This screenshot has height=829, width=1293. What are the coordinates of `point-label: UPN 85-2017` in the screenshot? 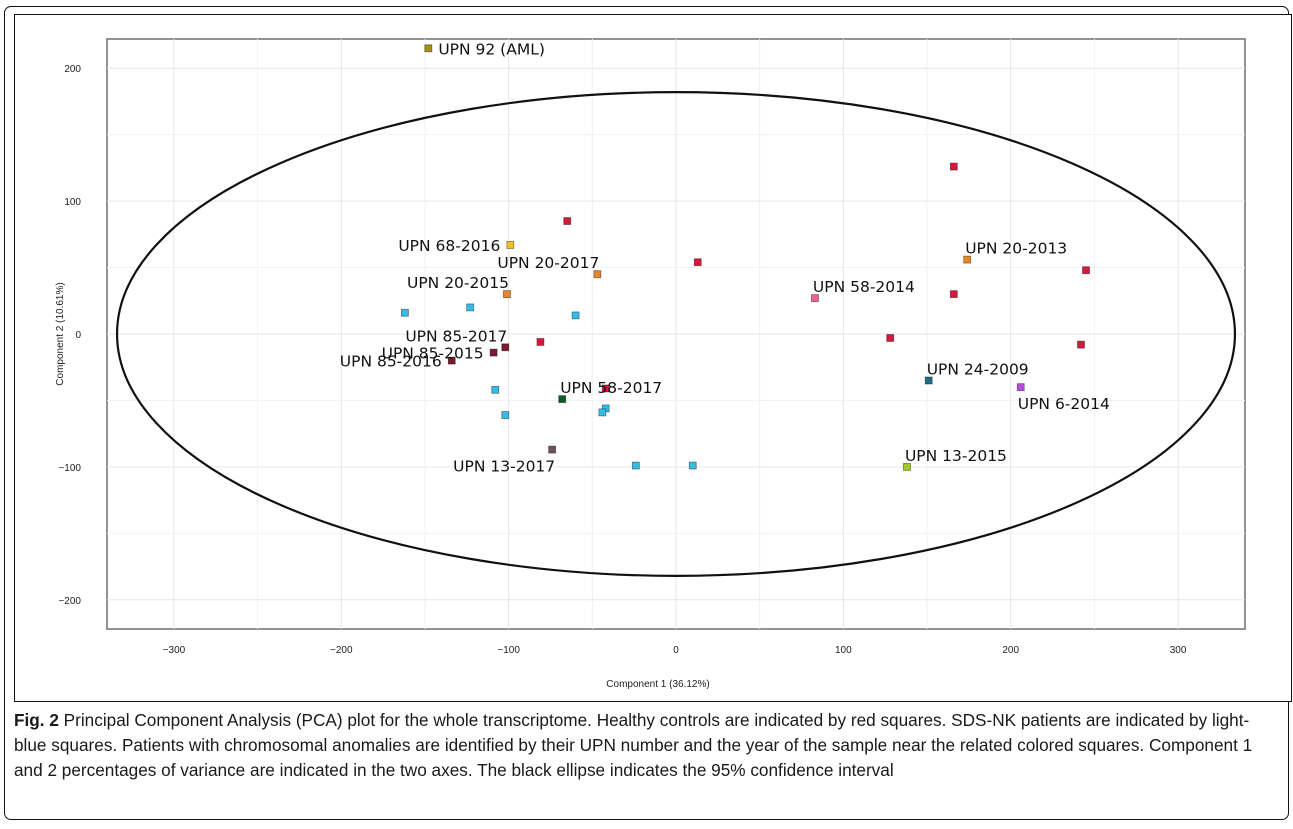 It's located at (456, 336).